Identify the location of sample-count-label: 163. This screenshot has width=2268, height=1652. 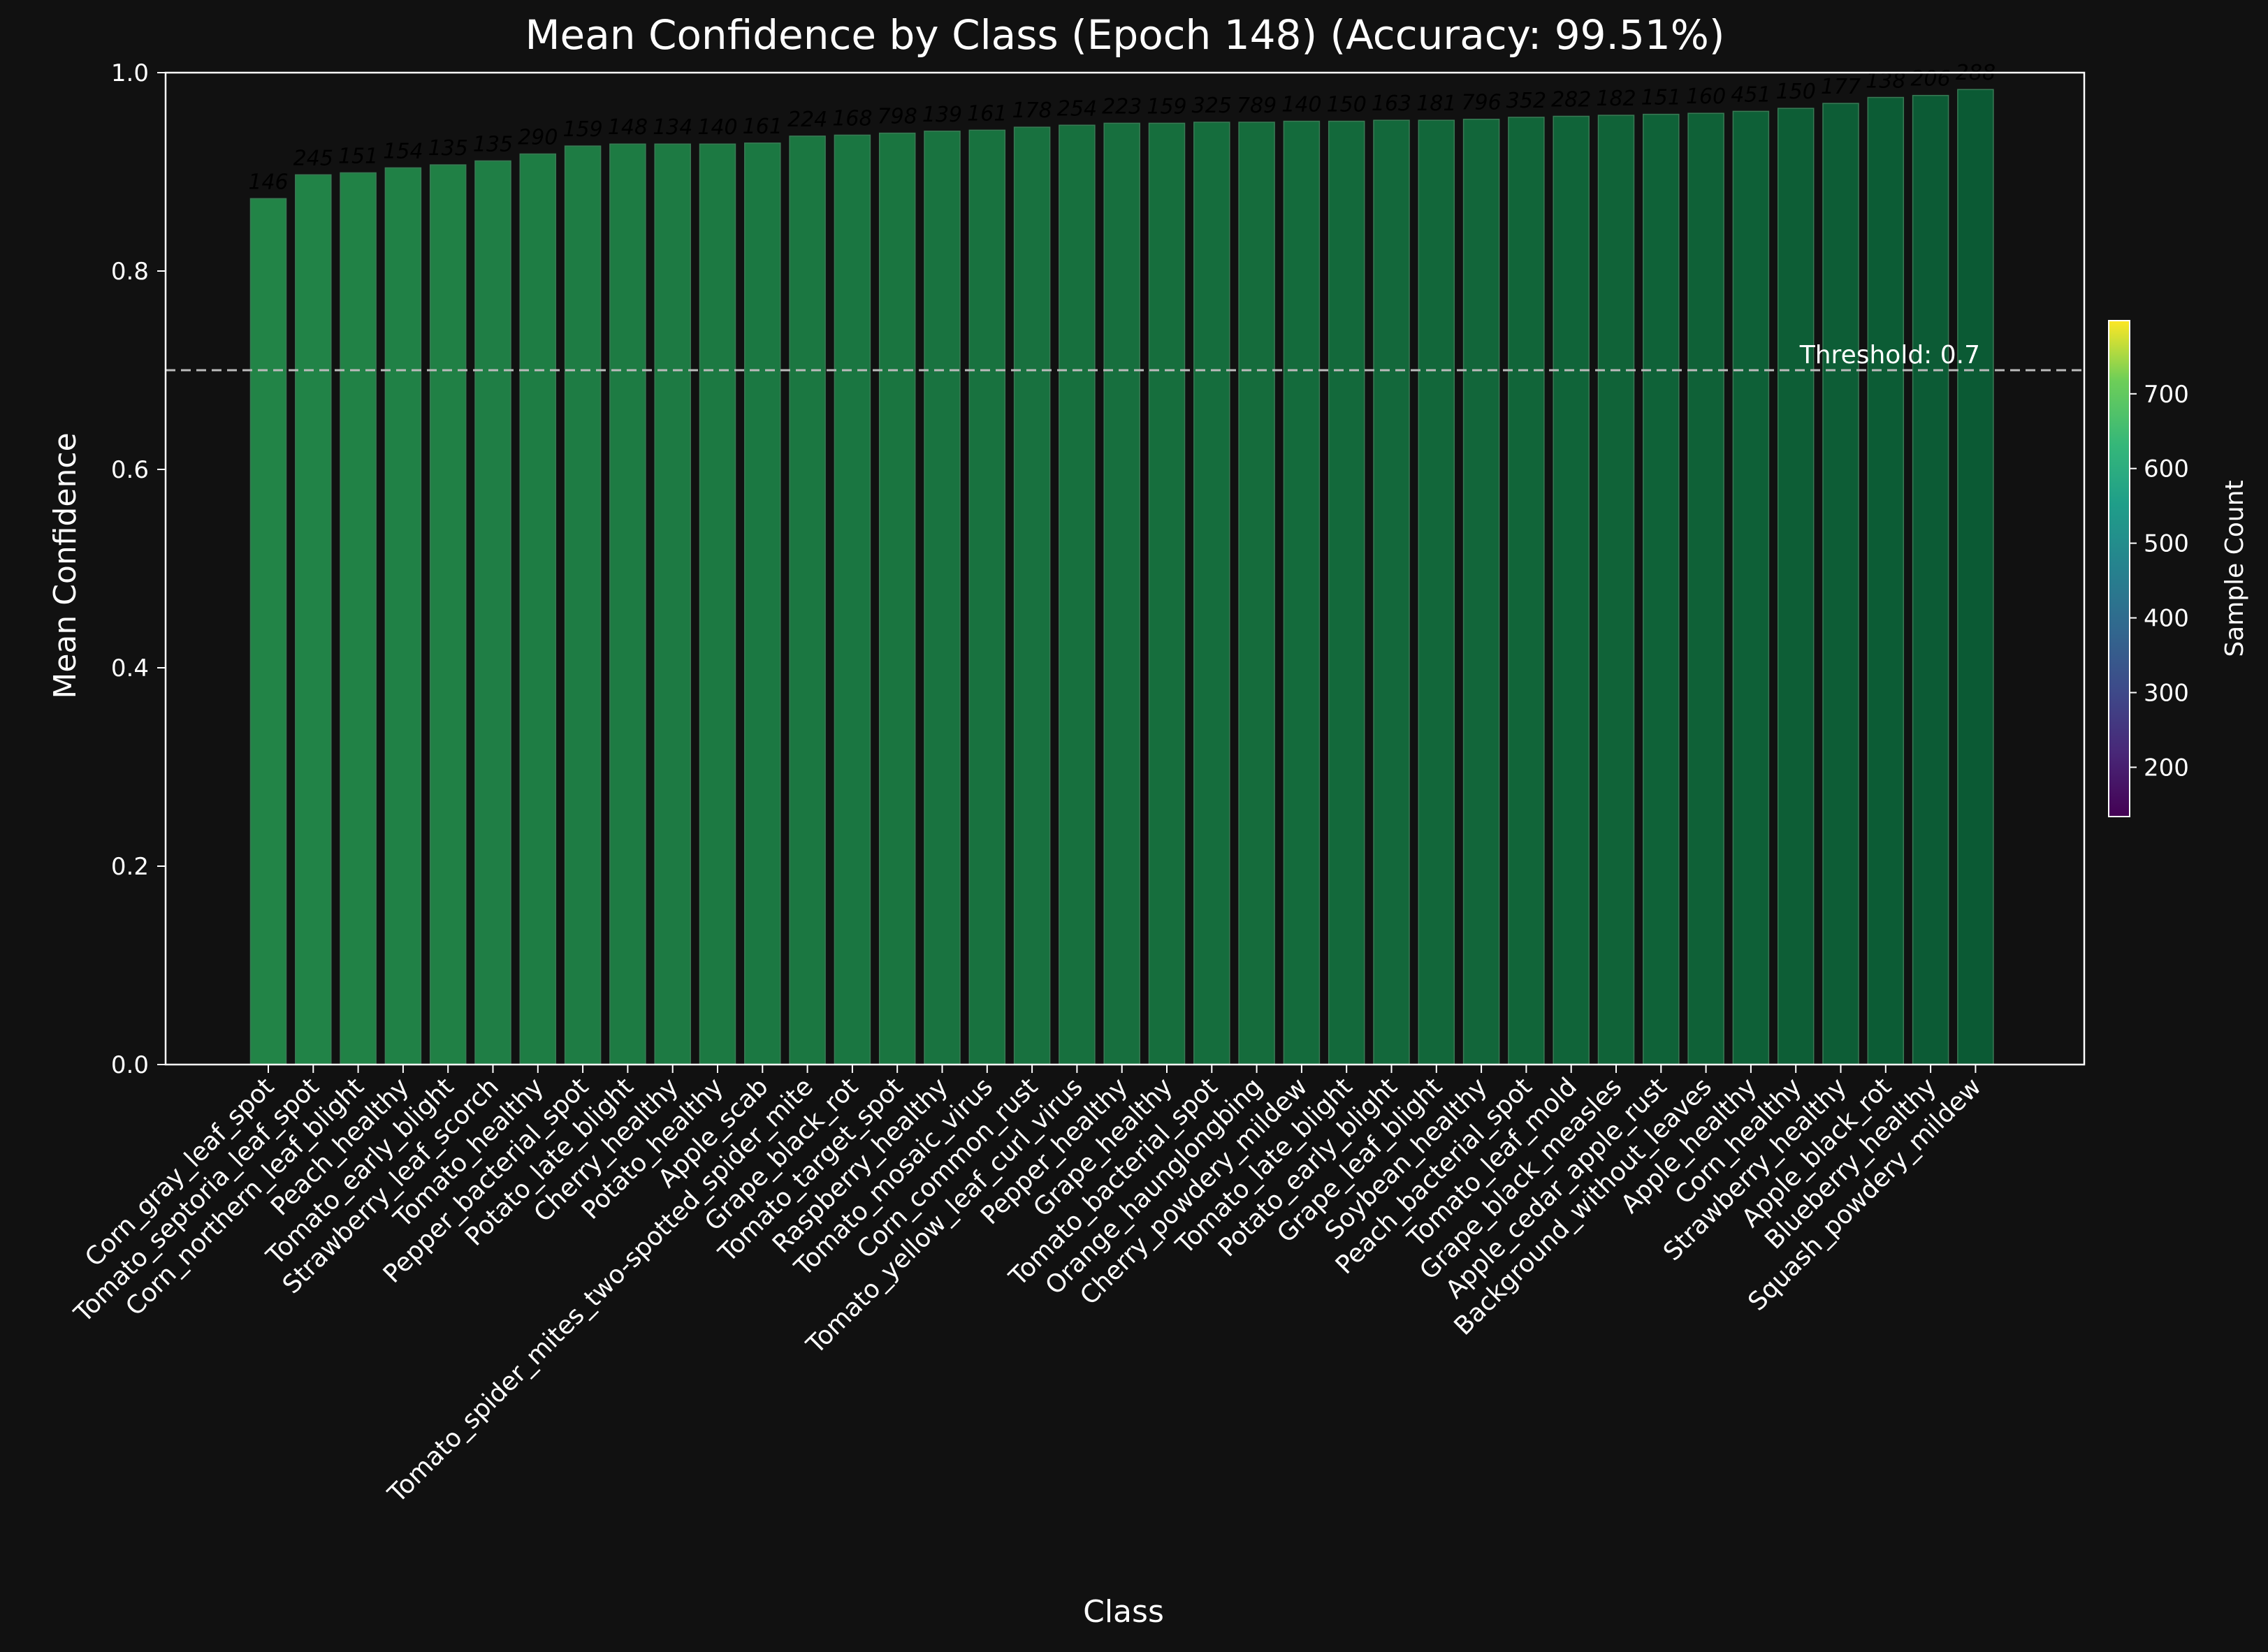
(1391, 104).